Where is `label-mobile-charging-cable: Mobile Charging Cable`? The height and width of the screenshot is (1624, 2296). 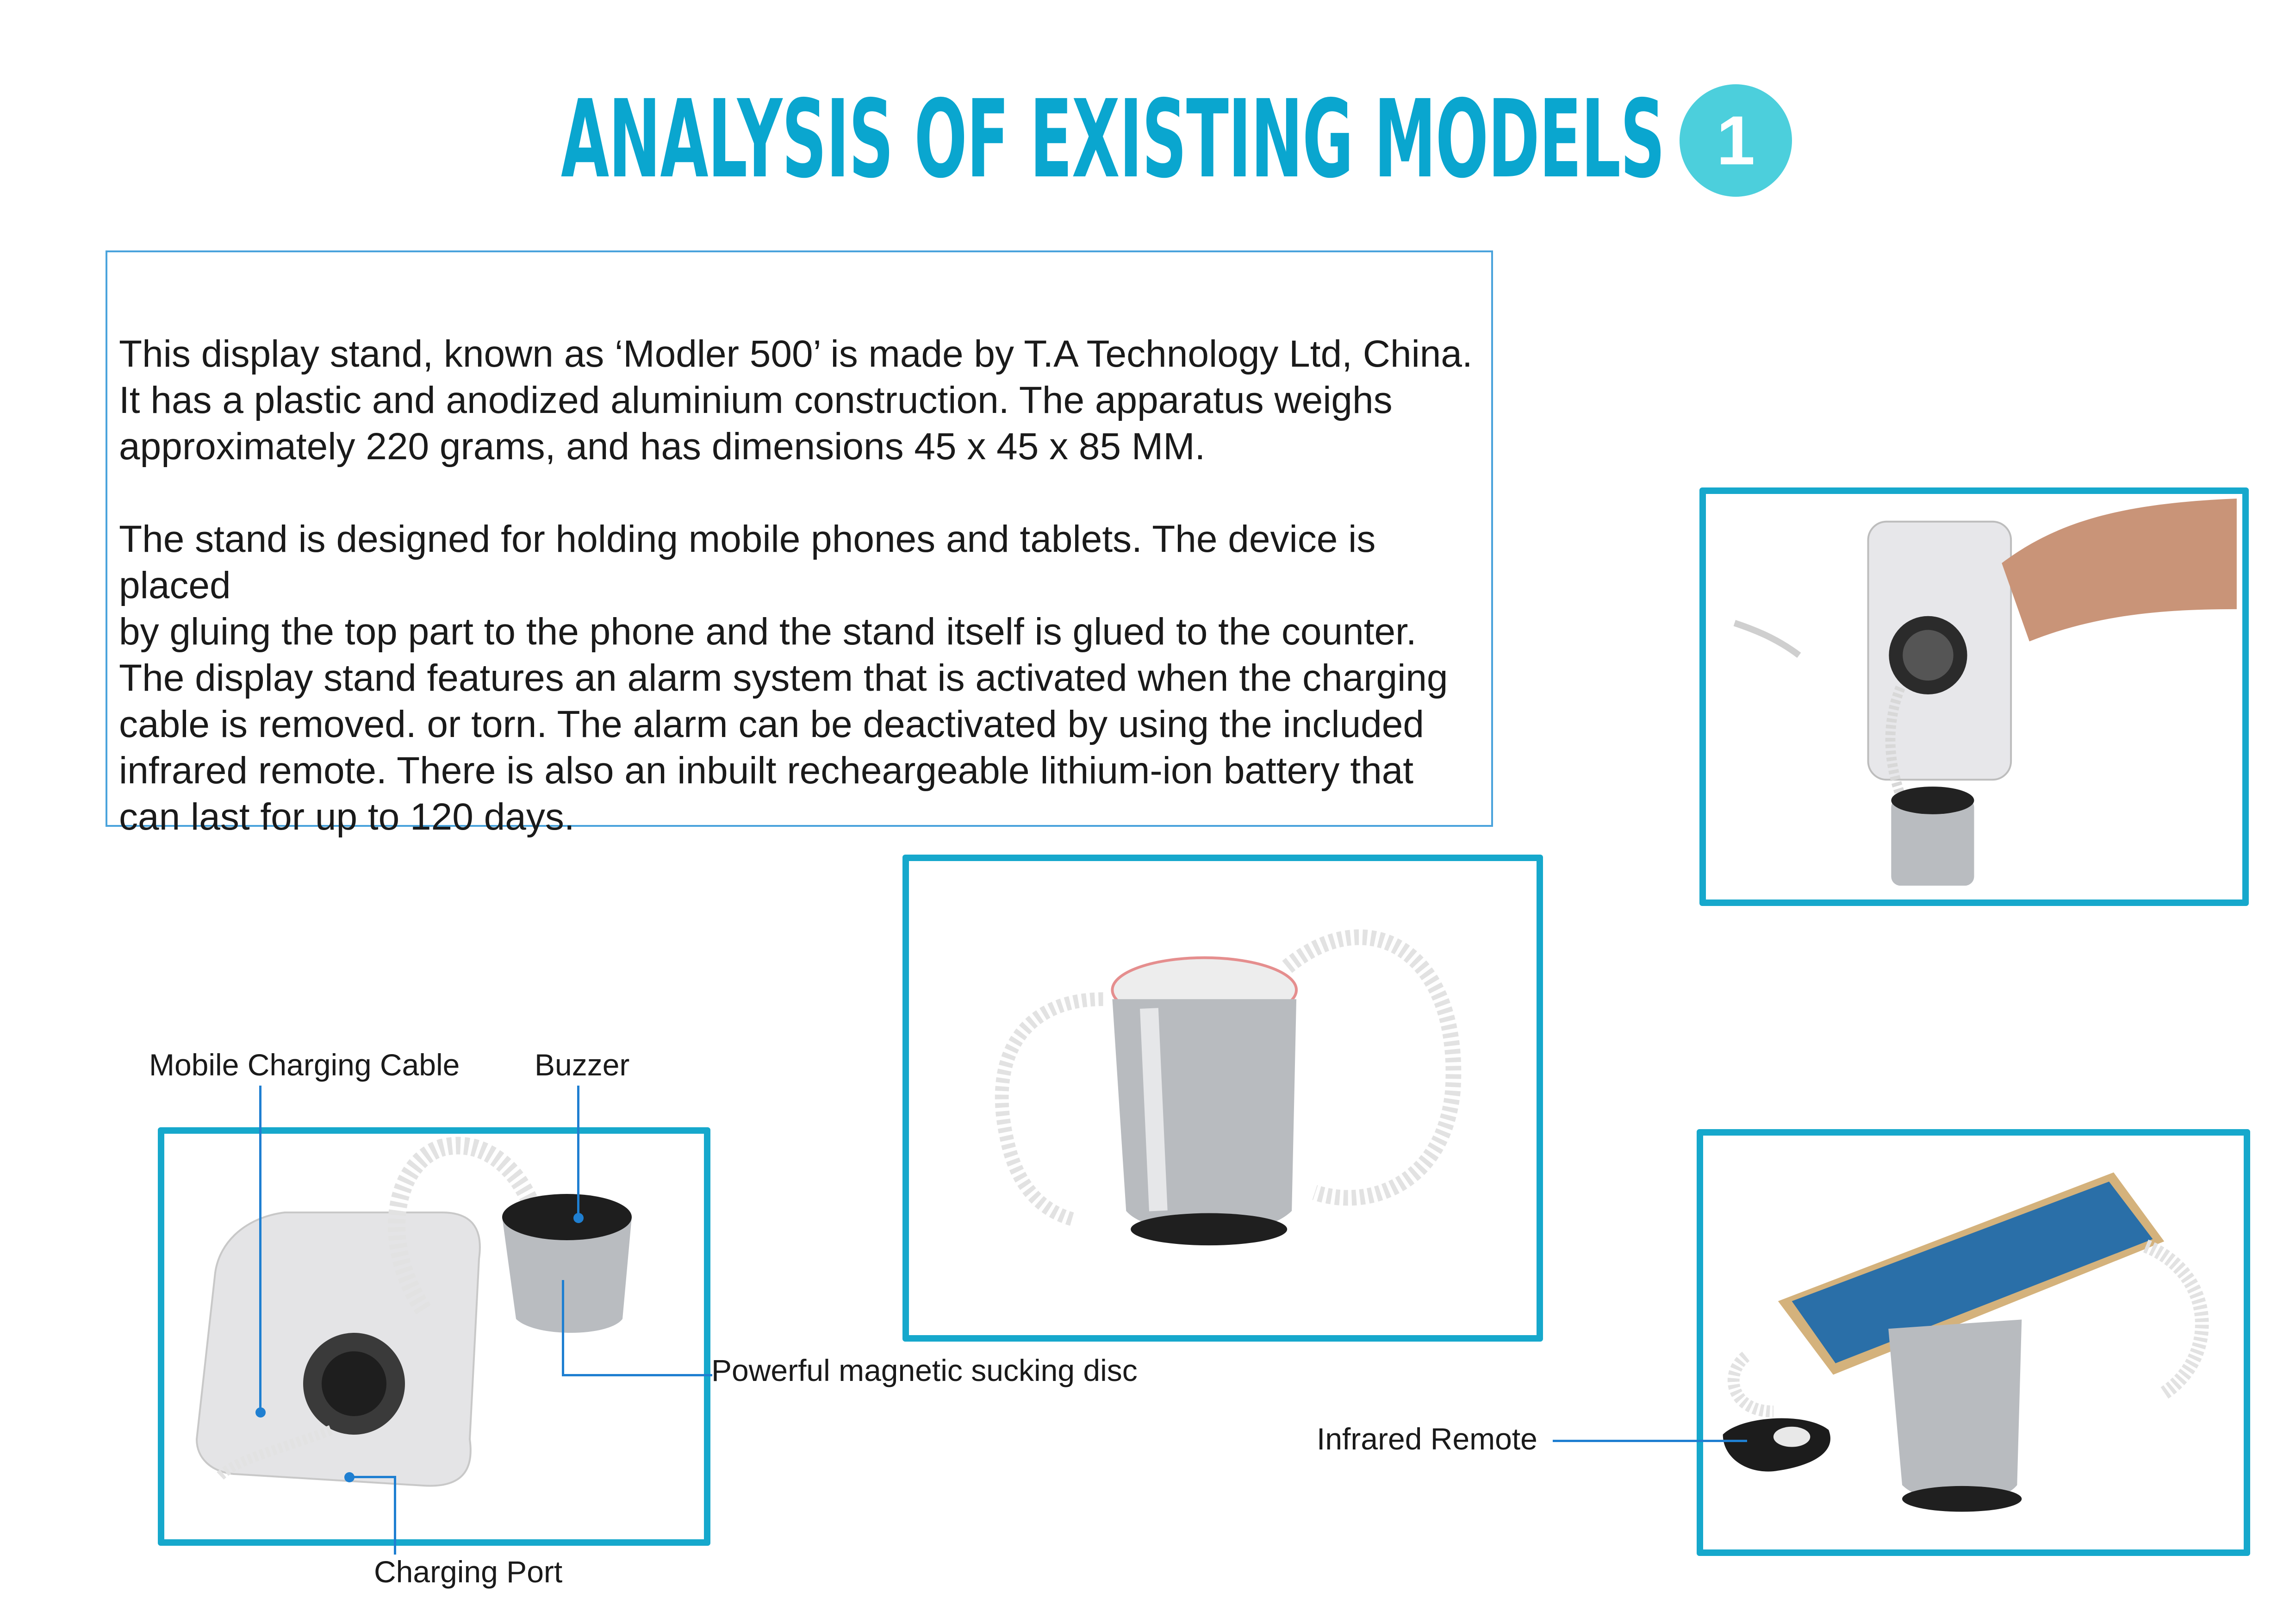 label-mobile-charging-cable: Mobile Charging Cable is located at coordinates (304, 1065).